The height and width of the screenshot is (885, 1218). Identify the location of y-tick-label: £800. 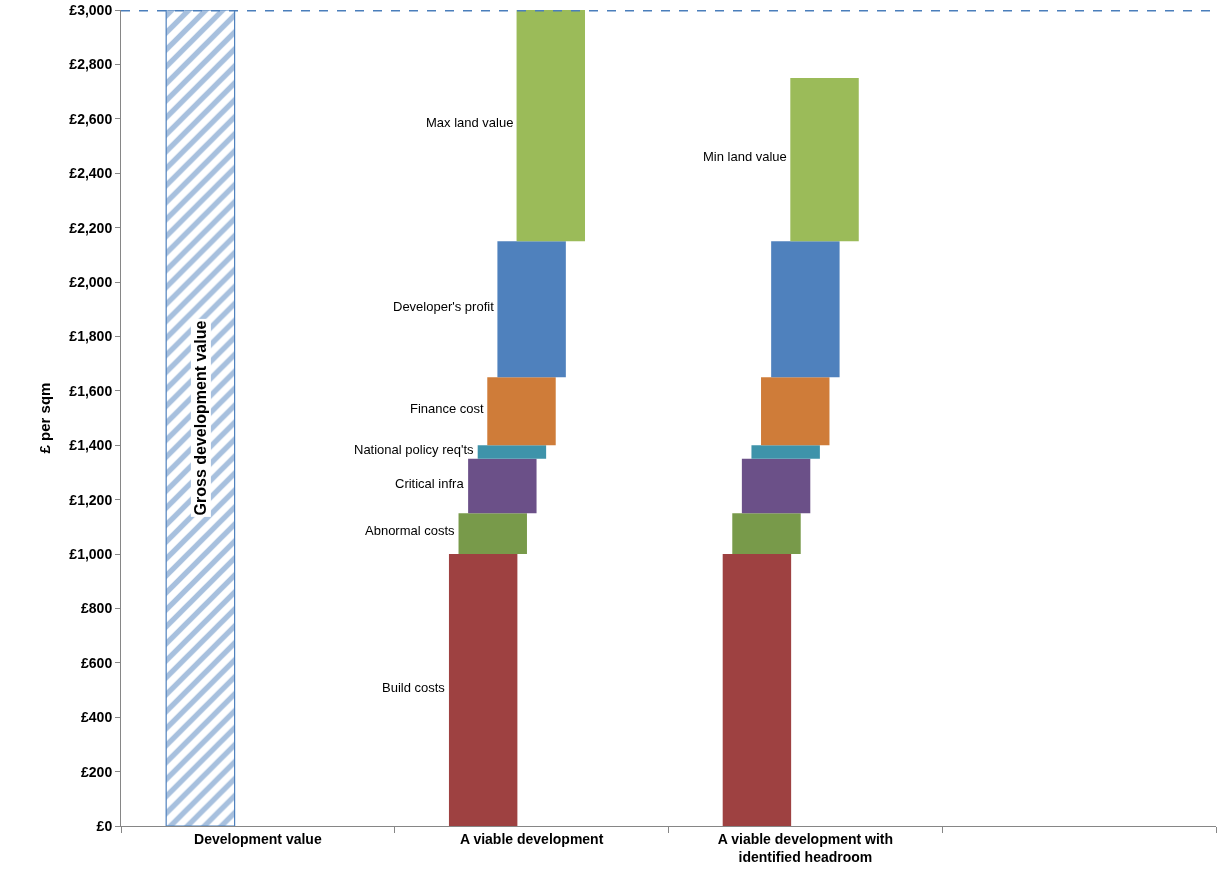
(97, 608).